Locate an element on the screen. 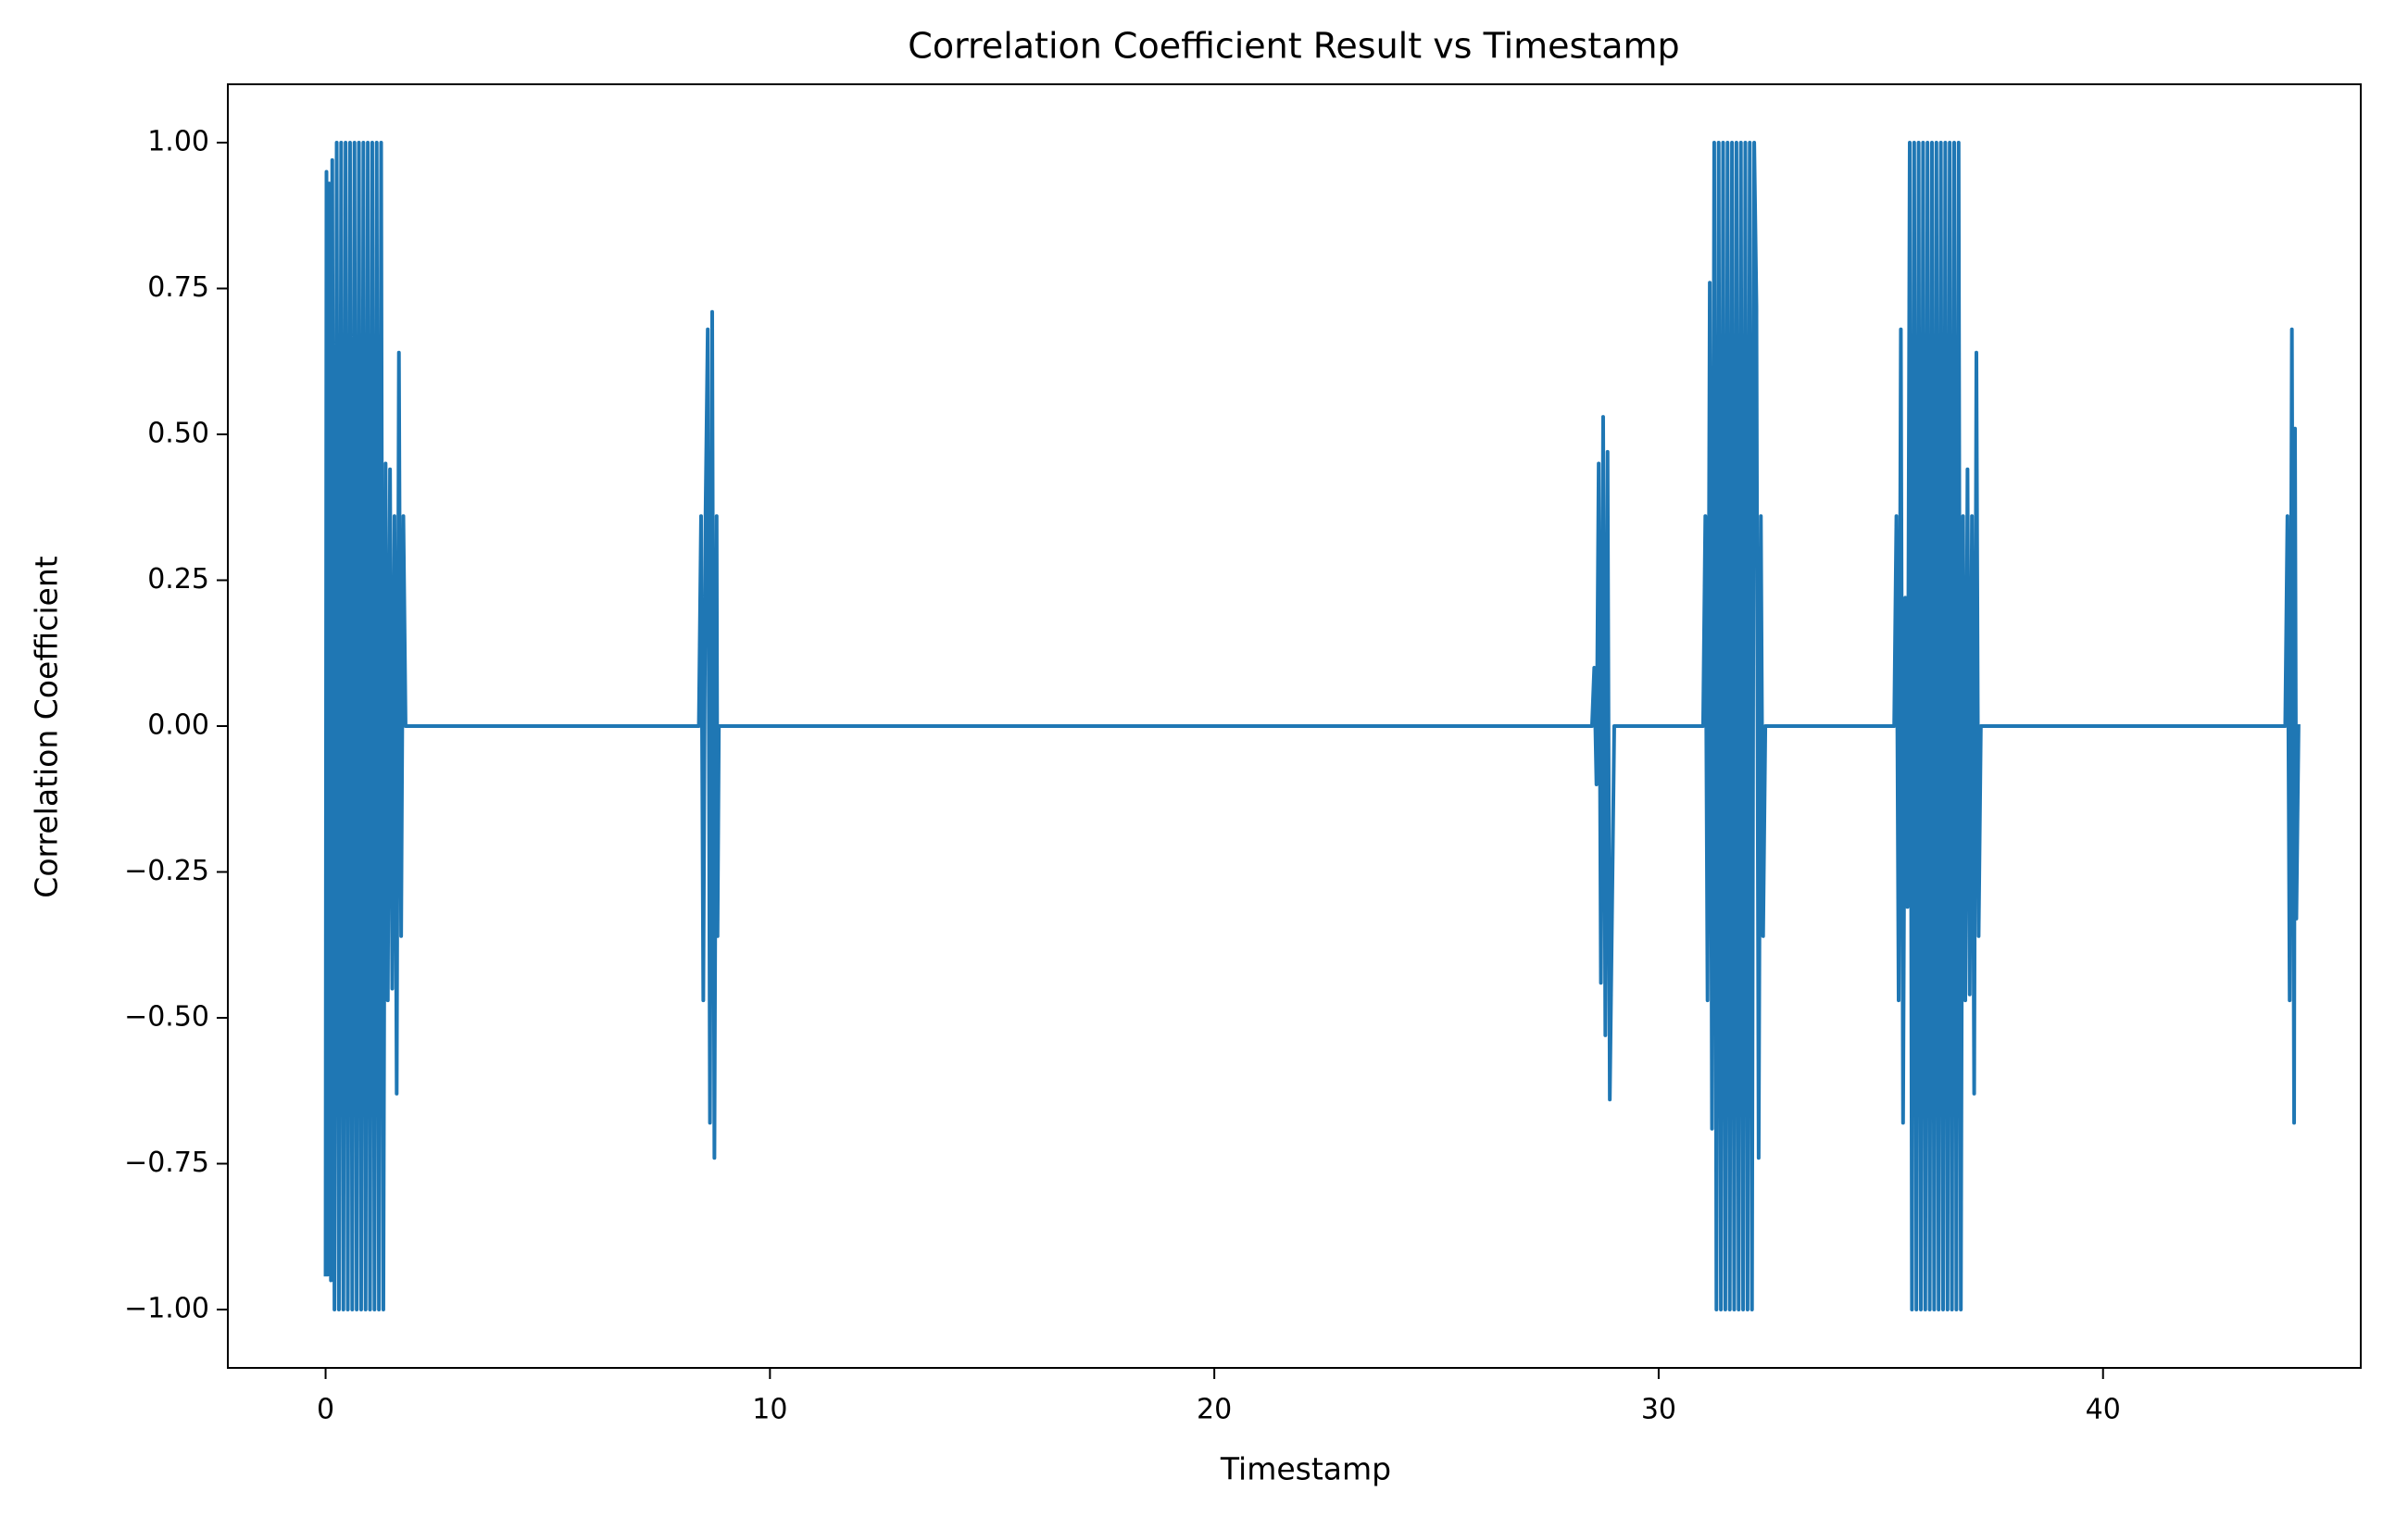 The height and width of the screenshot is (1517, 2408). y-axis-label: Correlation Coefficient is located at coordinates (47, 726).